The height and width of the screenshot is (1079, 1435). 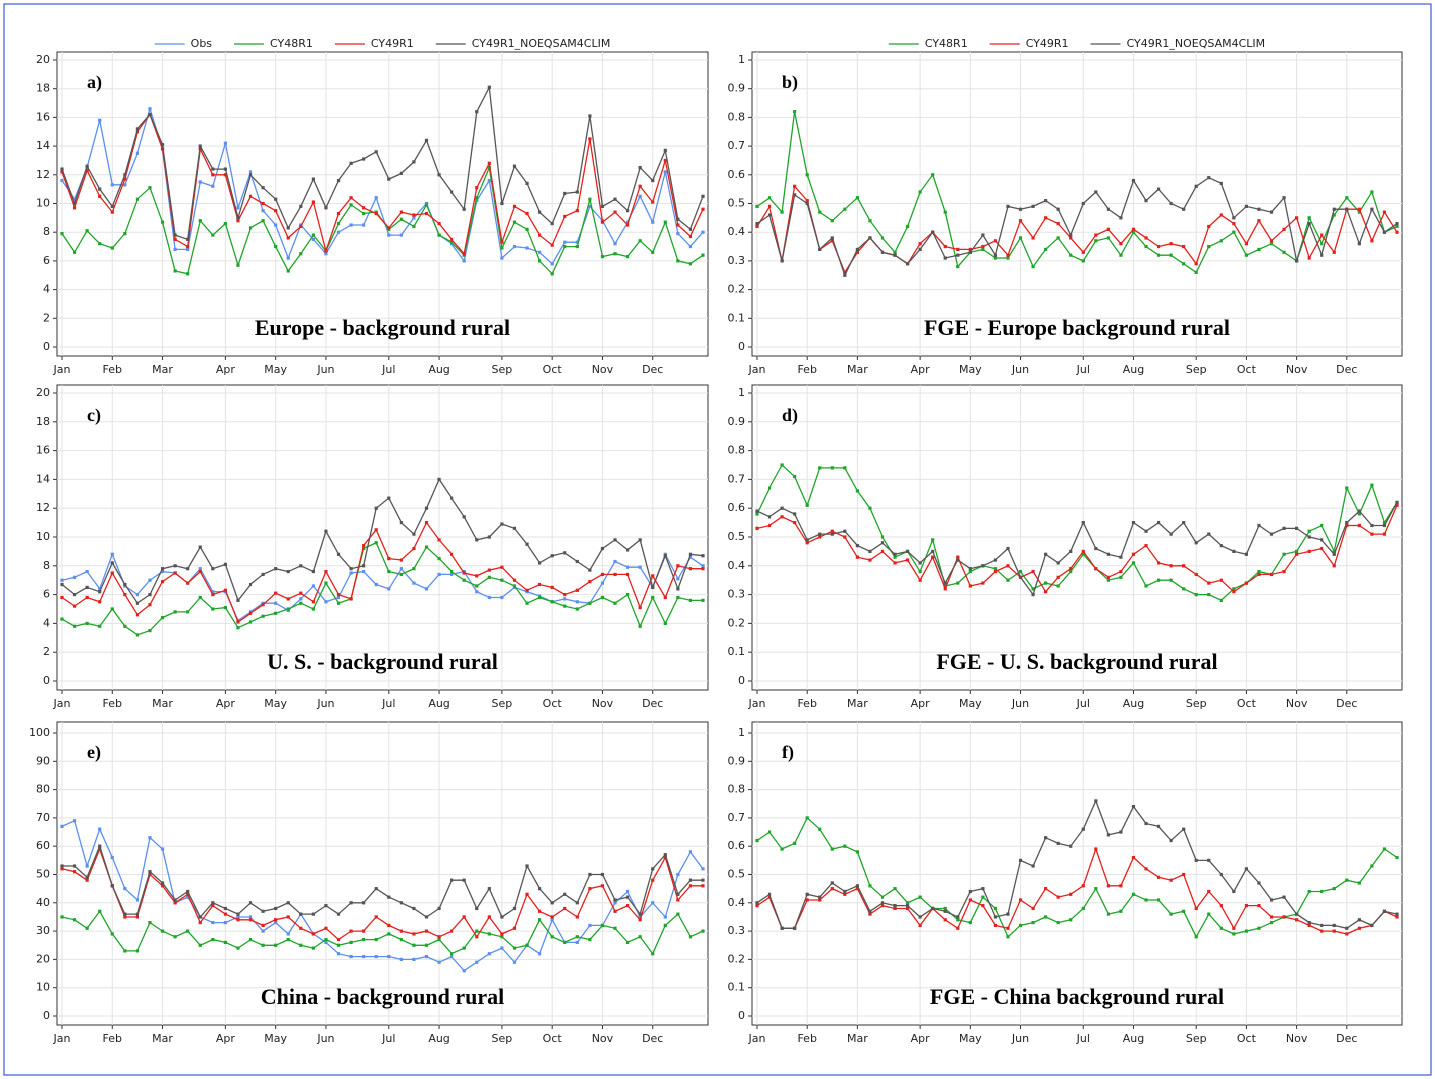 What do you see at coordinates (737, 565) in the screenshot?
I see `y-tick-label: 0.4` at bounding box center [737, 565].